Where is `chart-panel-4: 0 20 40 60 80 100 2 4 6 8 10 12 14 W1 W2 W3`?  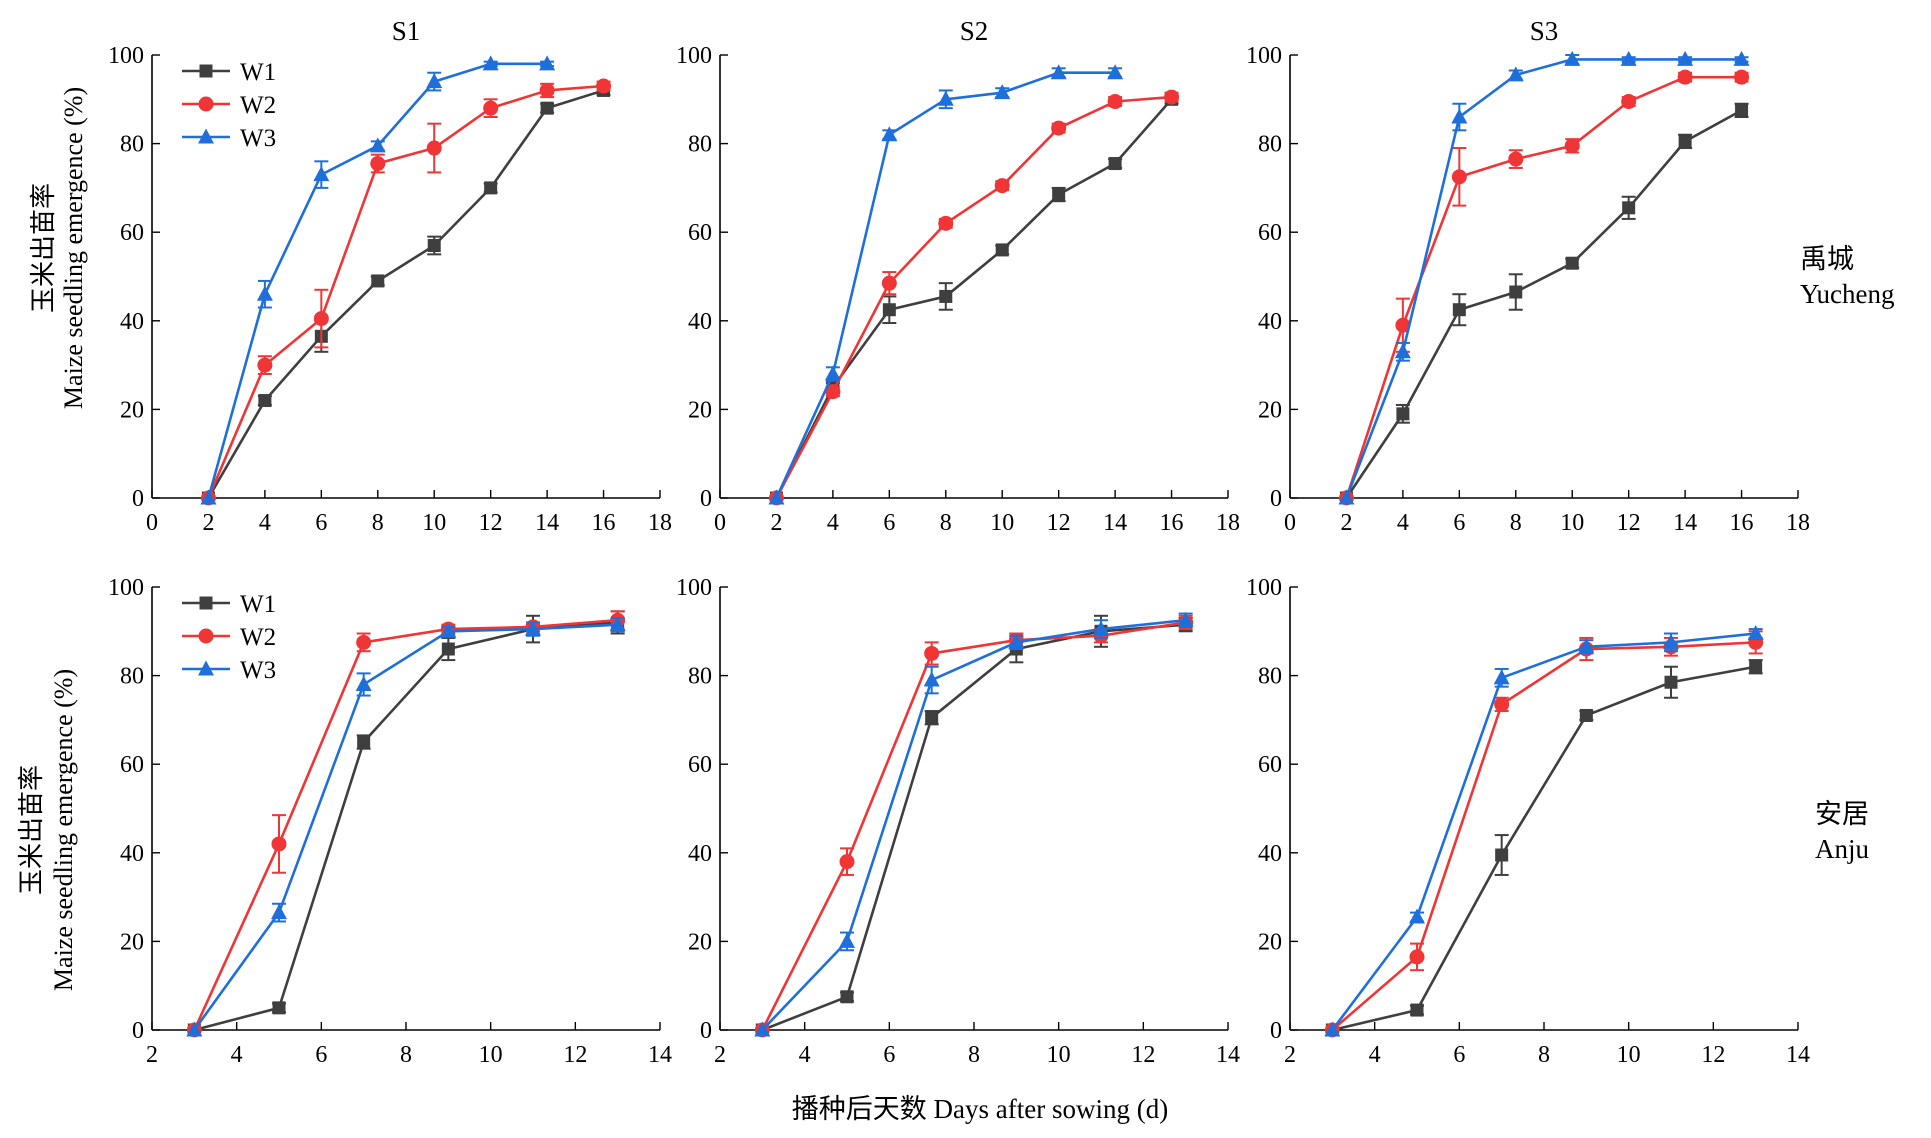 chart-panel-4: 0 20 40 60 80 100 2 4 6 8 10 12 14 W1 W2 W3 is located at coordinates (390, 821).